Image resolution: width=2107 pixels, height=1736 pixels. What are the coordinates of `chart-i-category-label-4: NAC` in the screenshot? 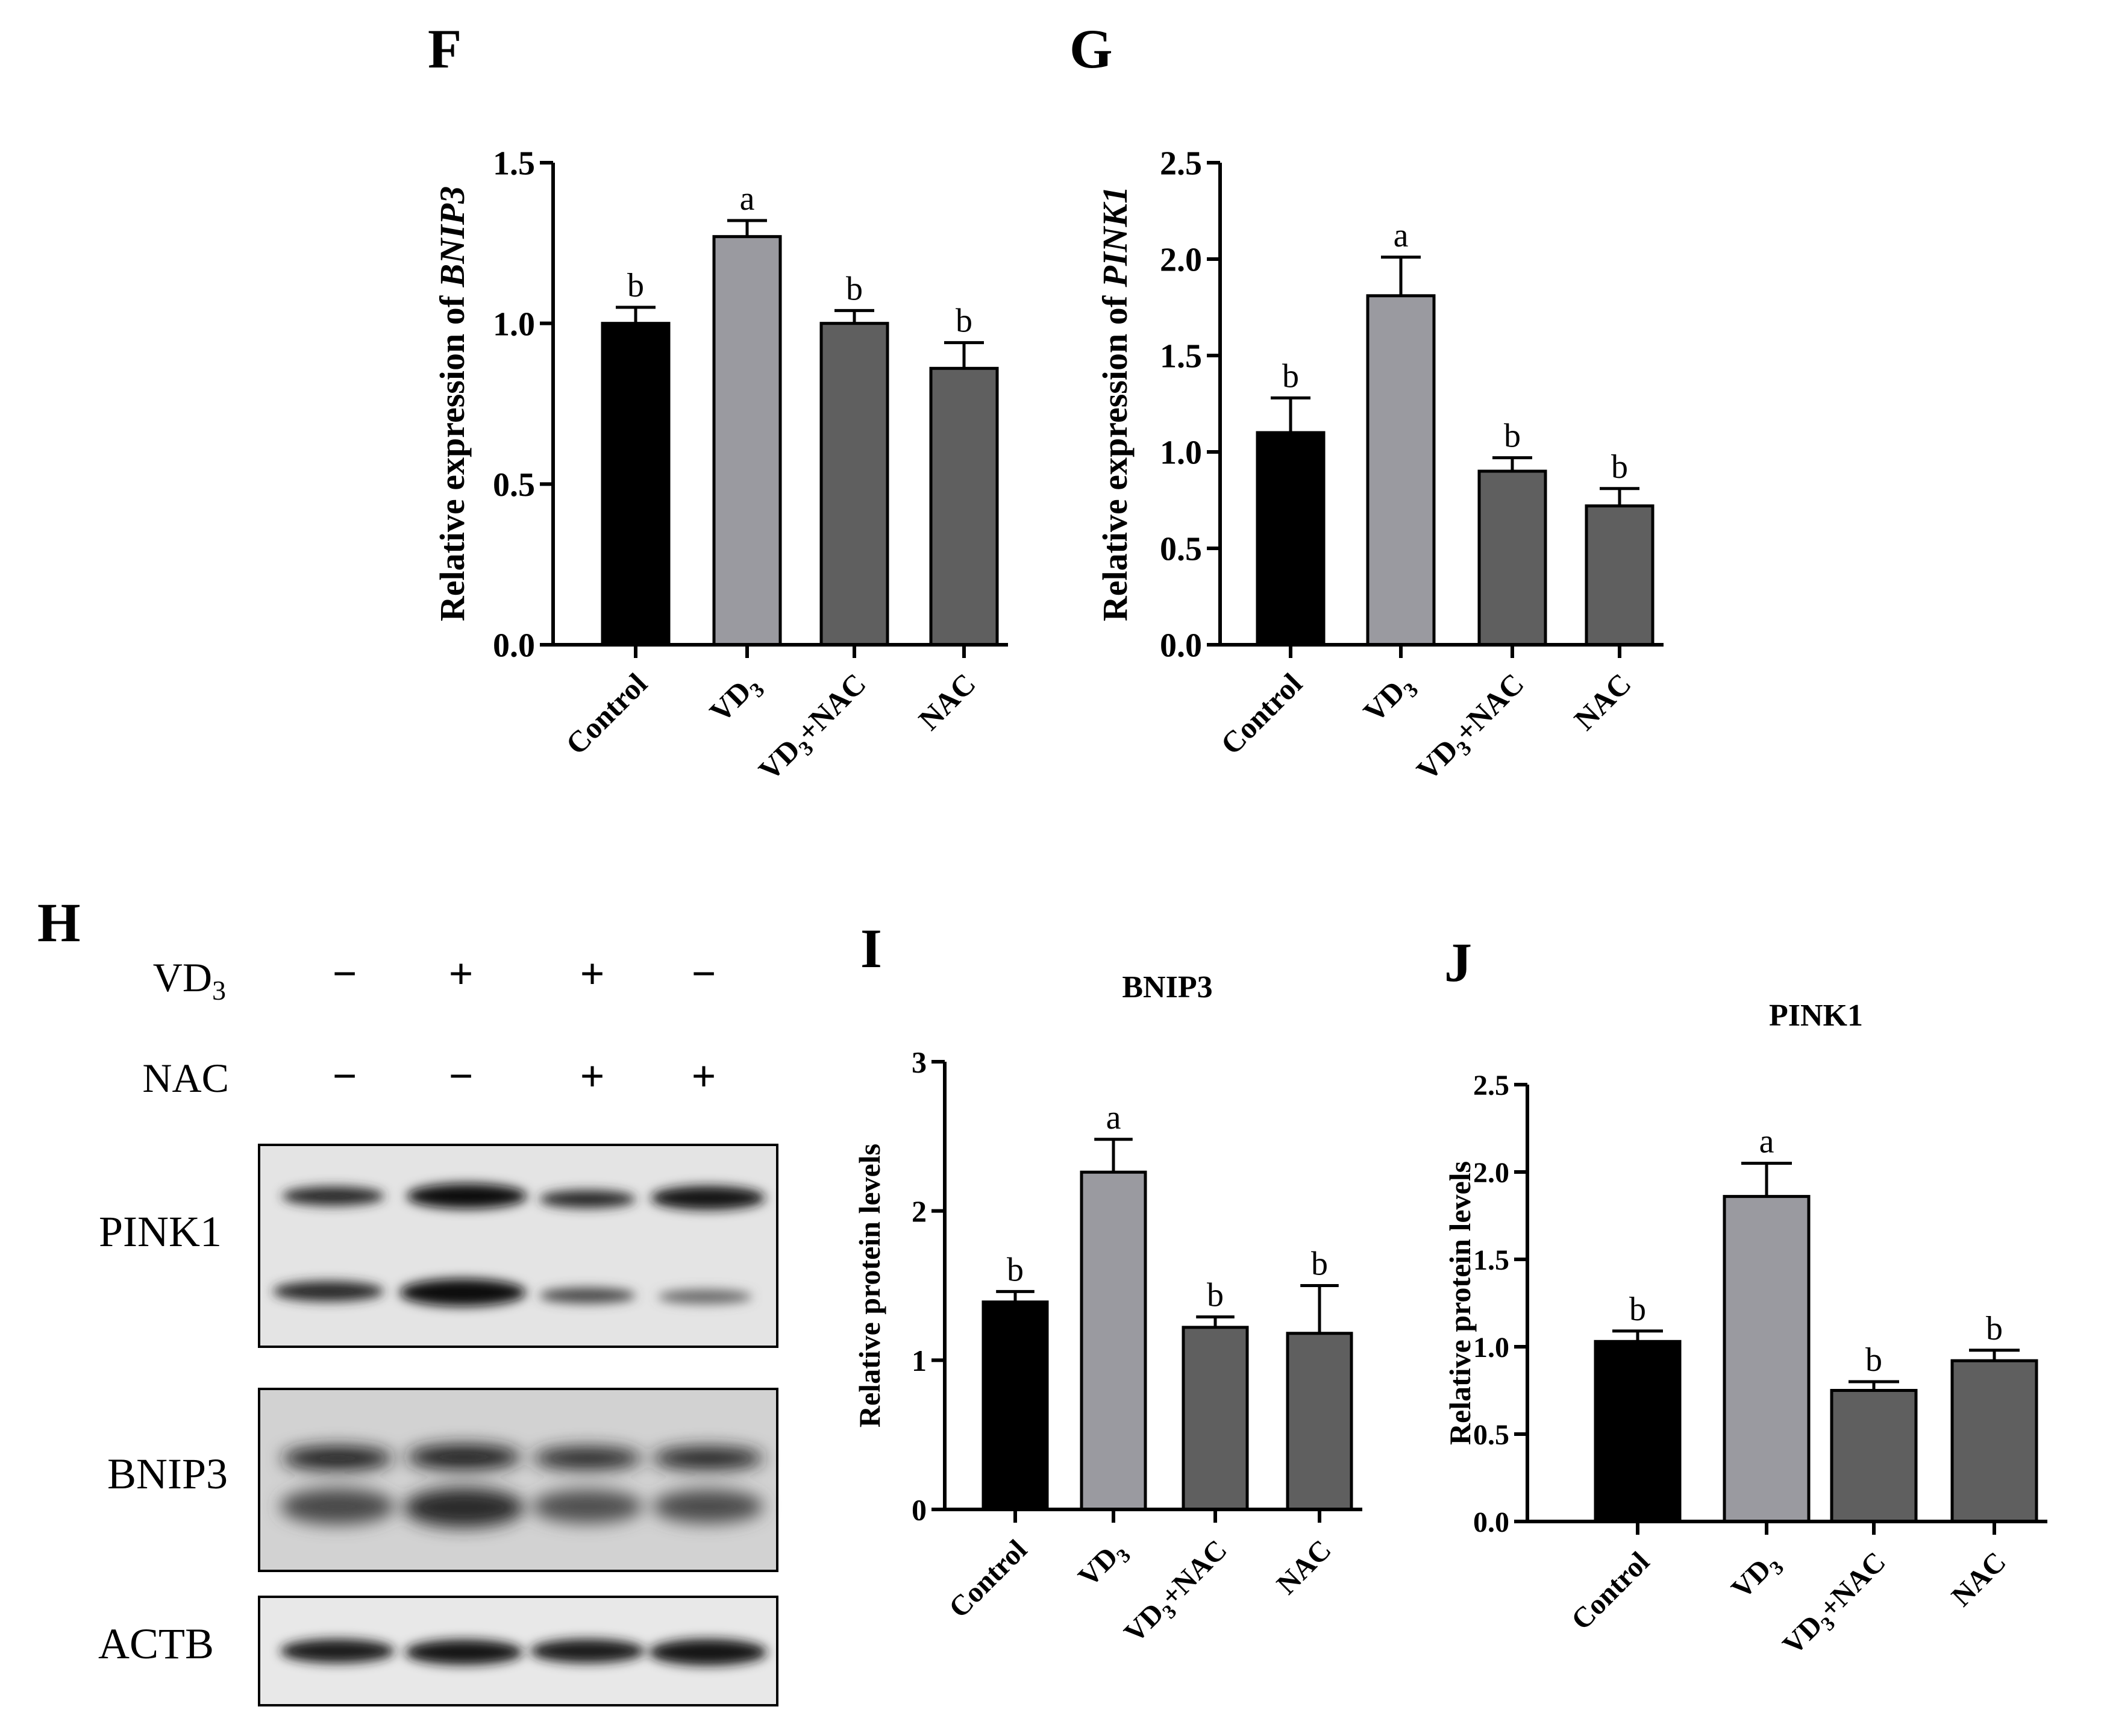 It's located at (1305, 1567).